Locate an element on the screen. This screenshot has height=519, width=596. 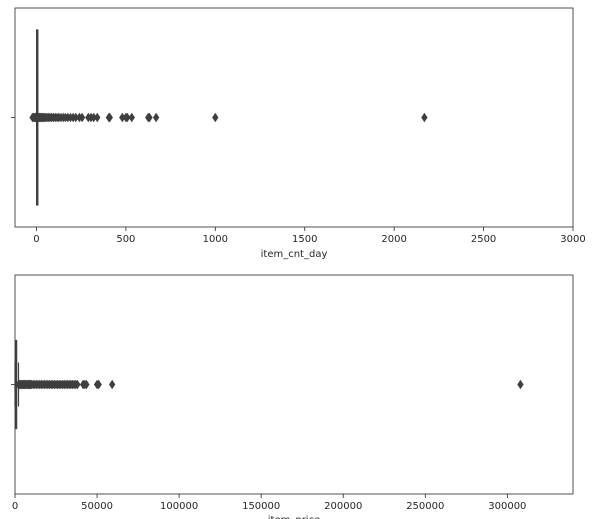
x-tick-label: 300000 is located at coordinates (507, 506).